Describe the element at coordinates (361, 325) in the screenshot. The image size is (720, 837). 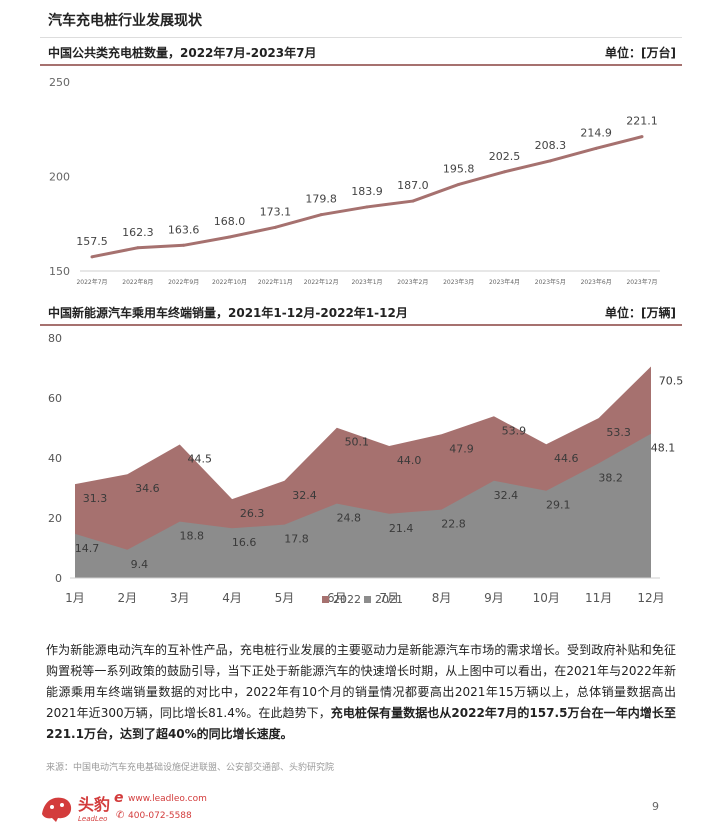
I see `chart2-header-rule` at that location.